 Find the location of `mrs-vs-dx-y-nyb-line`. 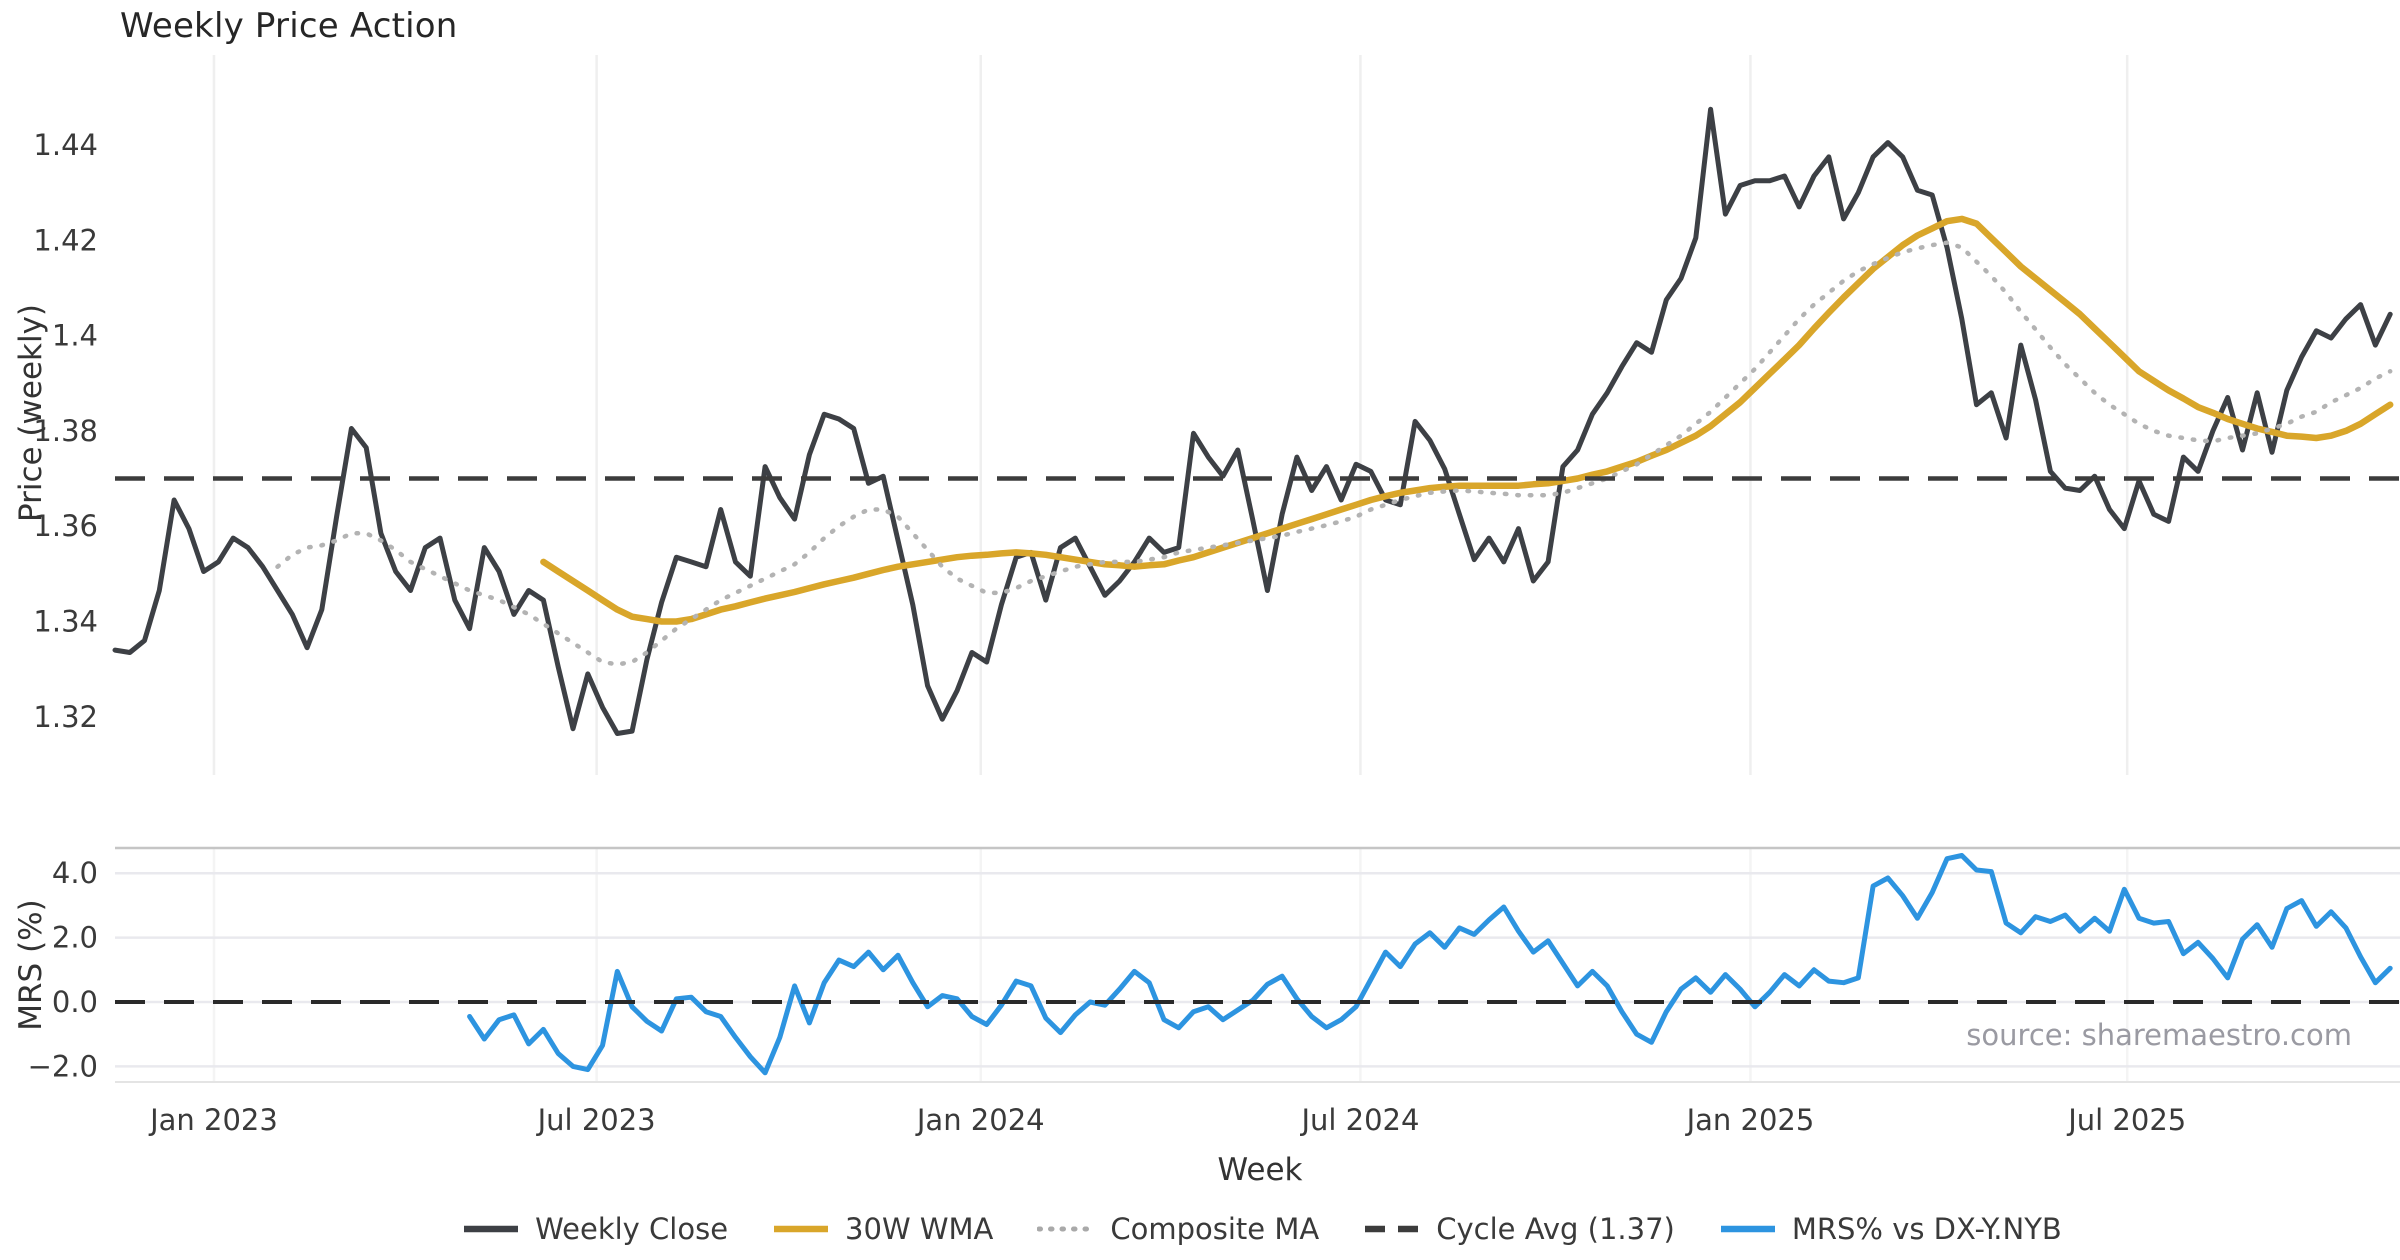

mrs-vs-dx-y-nyb-line is located at coordinates (1430, 964).